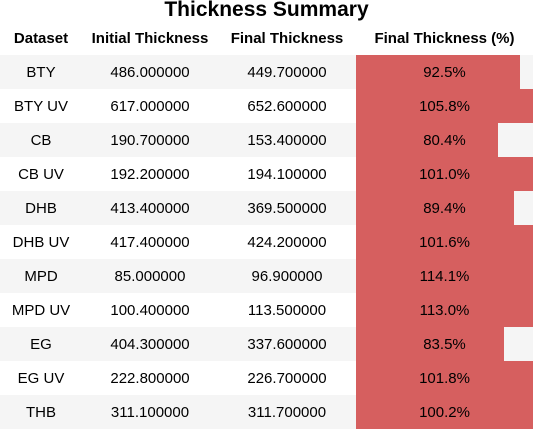 This screenshot has width=533, height=432. I want to click on cell-final-thickness-percent: 89.4%, so click(444, 208).